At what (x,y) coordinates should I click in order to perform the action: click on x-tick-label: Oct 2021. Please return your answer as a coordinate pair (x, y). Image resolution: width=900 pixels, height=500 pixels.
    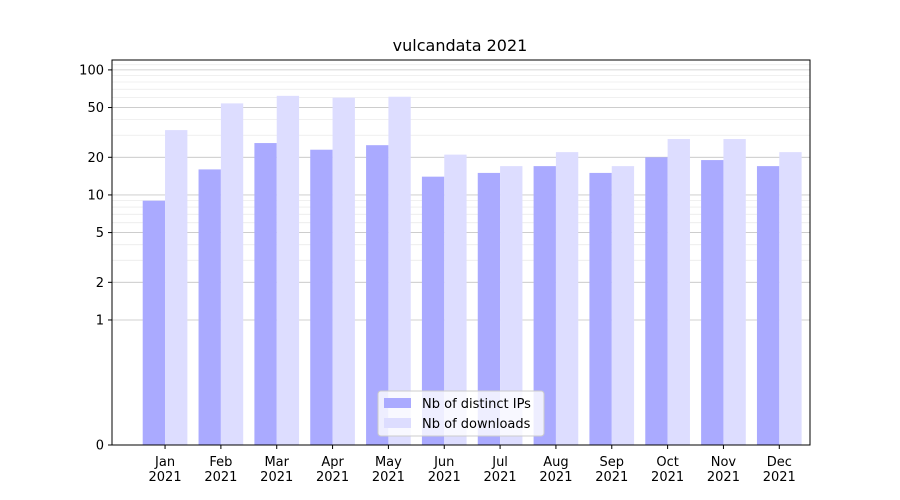
    Looking at the image, I should click on (667, 470).